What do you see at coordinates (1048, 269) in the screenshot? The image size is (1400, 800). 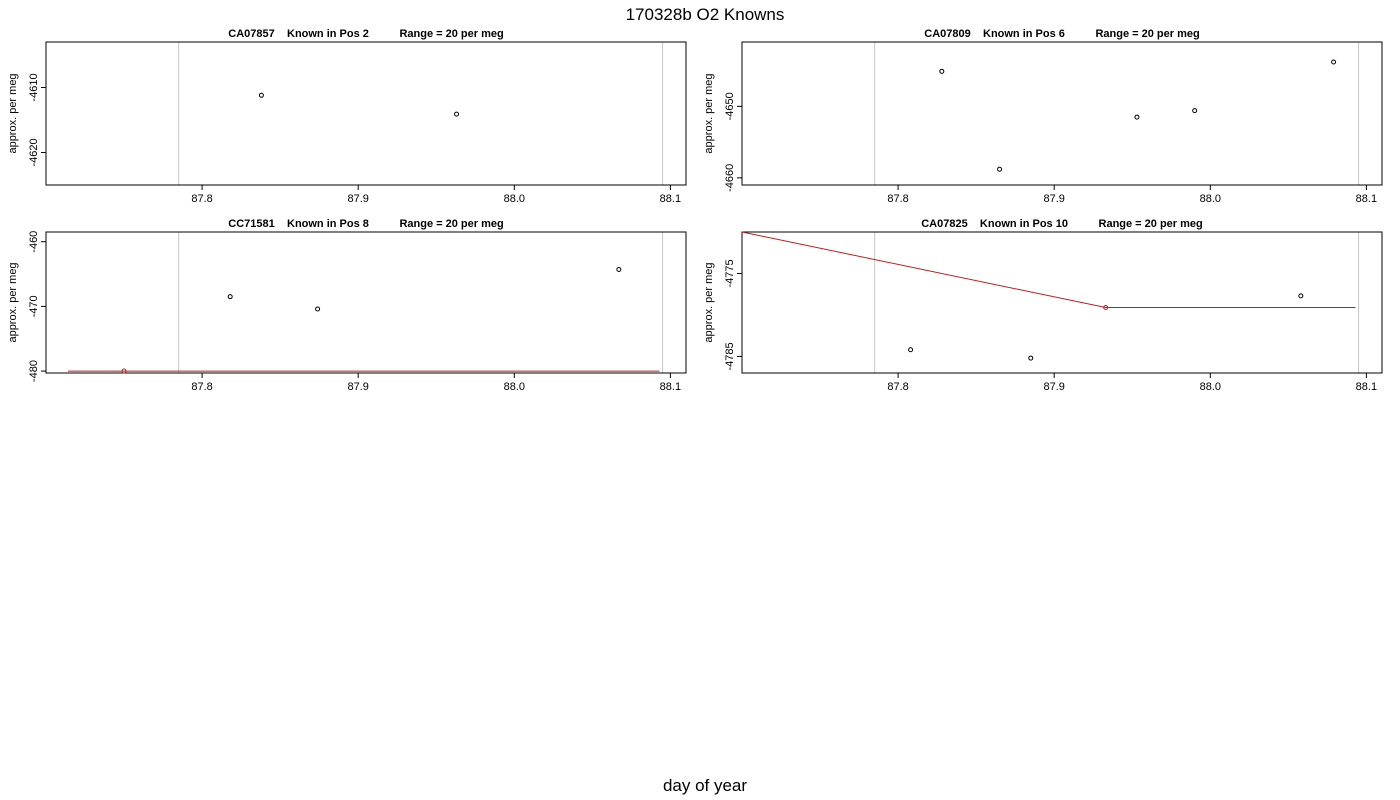 I see `trend-line` at bounding box center [1048, 269].